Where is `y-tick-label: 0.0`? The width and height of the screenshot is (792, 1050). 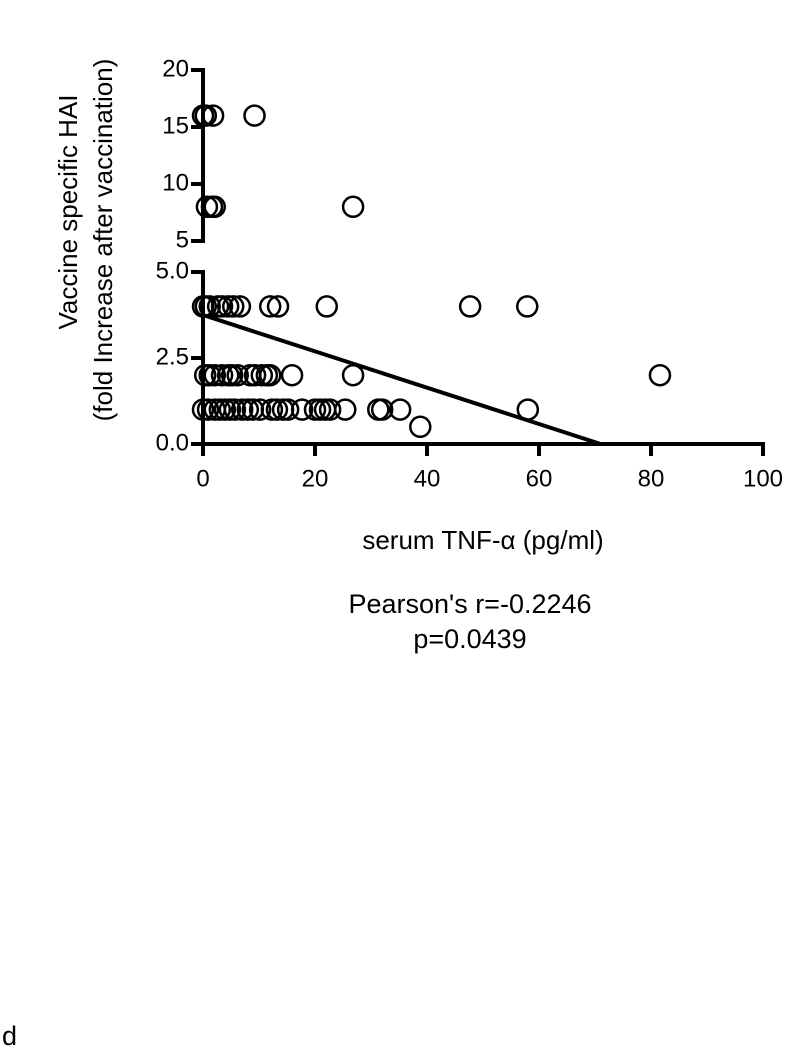
y-tick-label: 0.0 is located at coordinates (172, 442).